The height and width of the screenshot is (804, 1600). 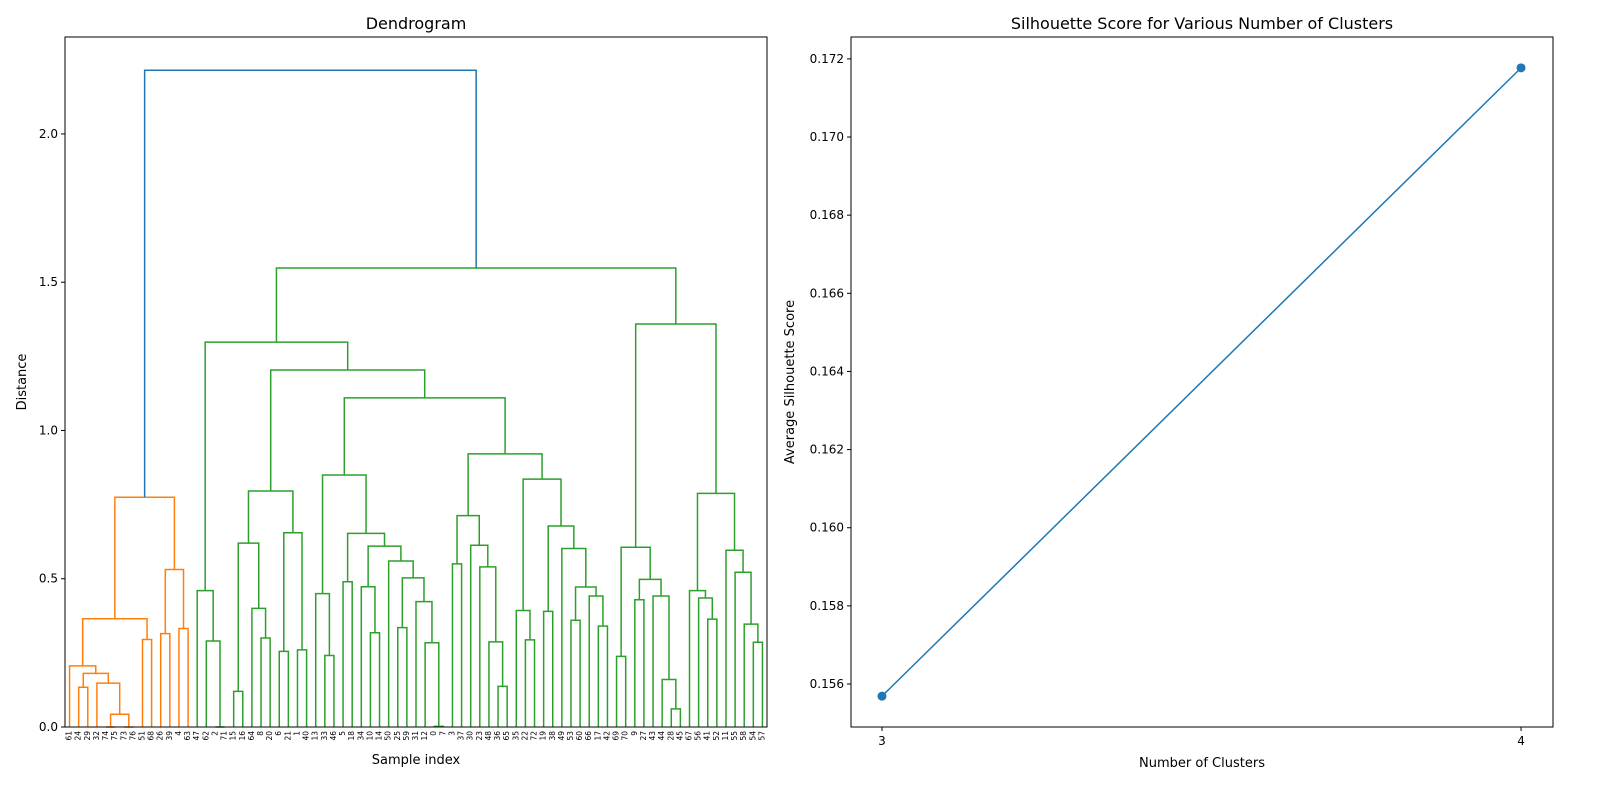 I want to click on leaf-label: 76, so click(x=132, y=736).